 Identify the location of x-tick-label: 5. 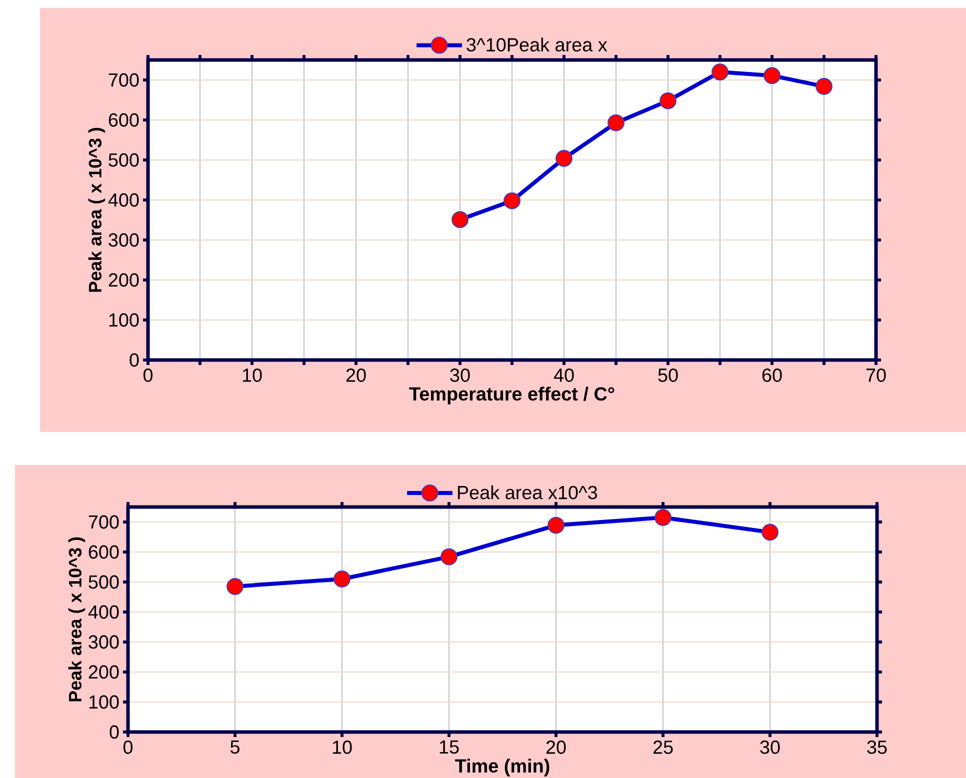
(235, 747).